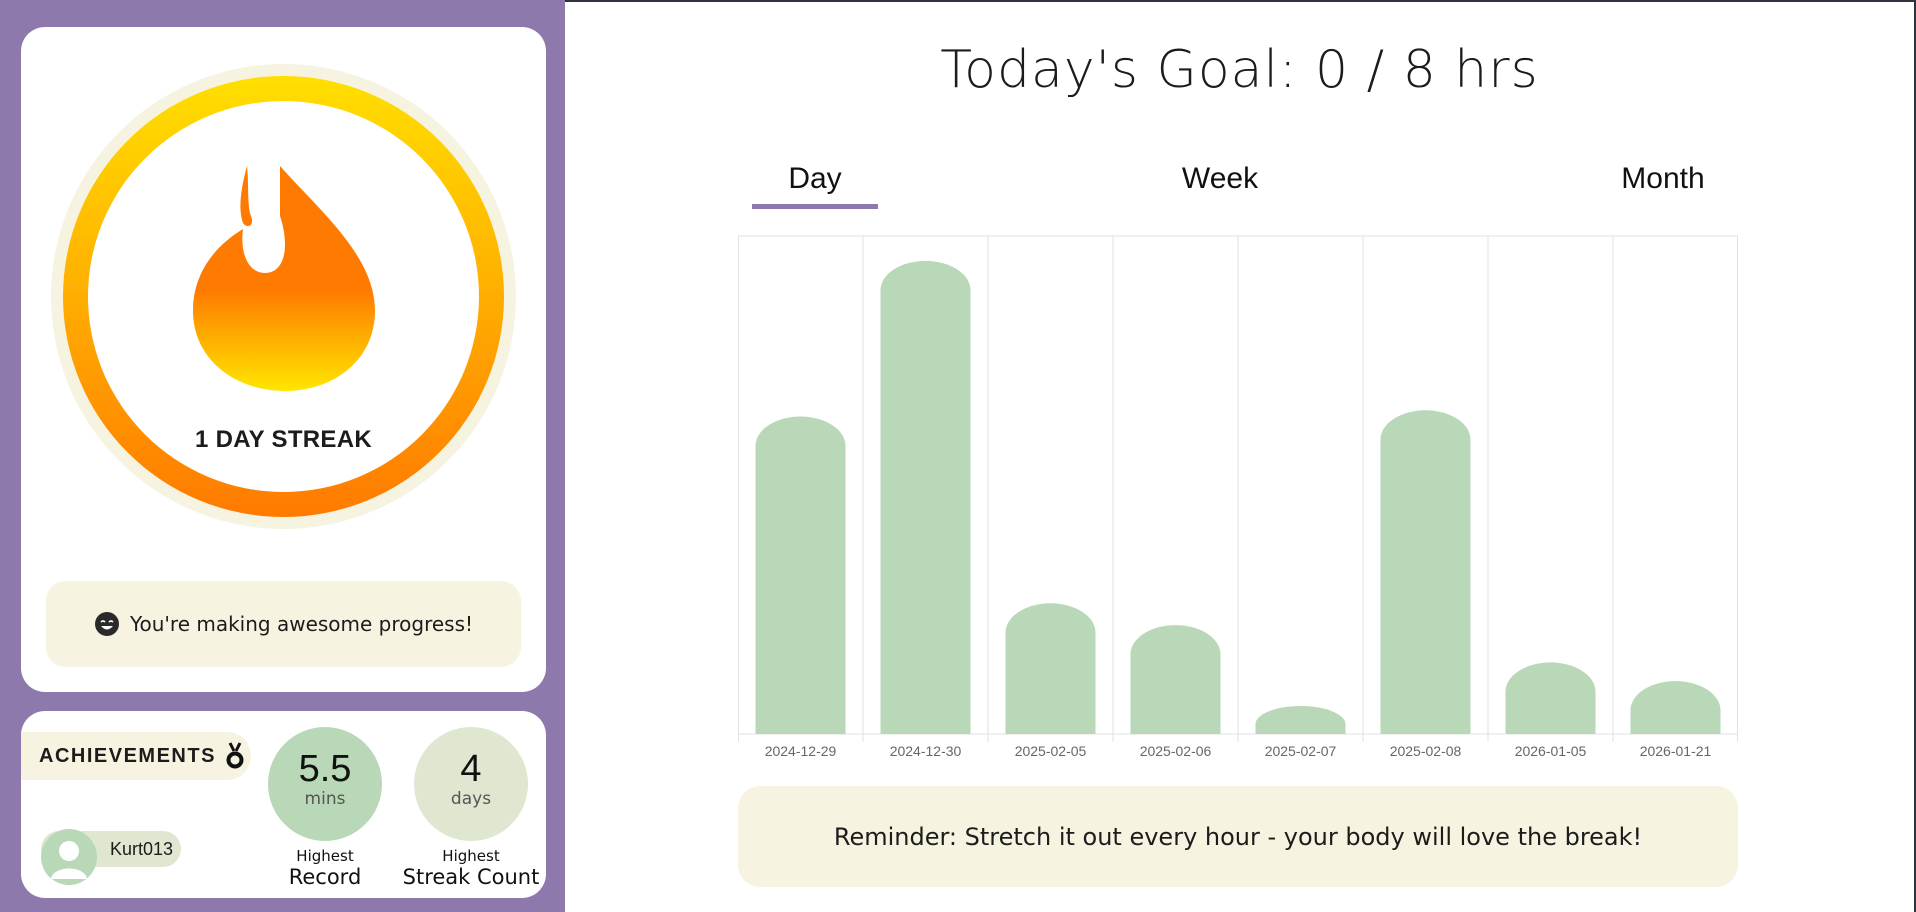  I want to click on highest-record-unit: mins, so click(325, 799).